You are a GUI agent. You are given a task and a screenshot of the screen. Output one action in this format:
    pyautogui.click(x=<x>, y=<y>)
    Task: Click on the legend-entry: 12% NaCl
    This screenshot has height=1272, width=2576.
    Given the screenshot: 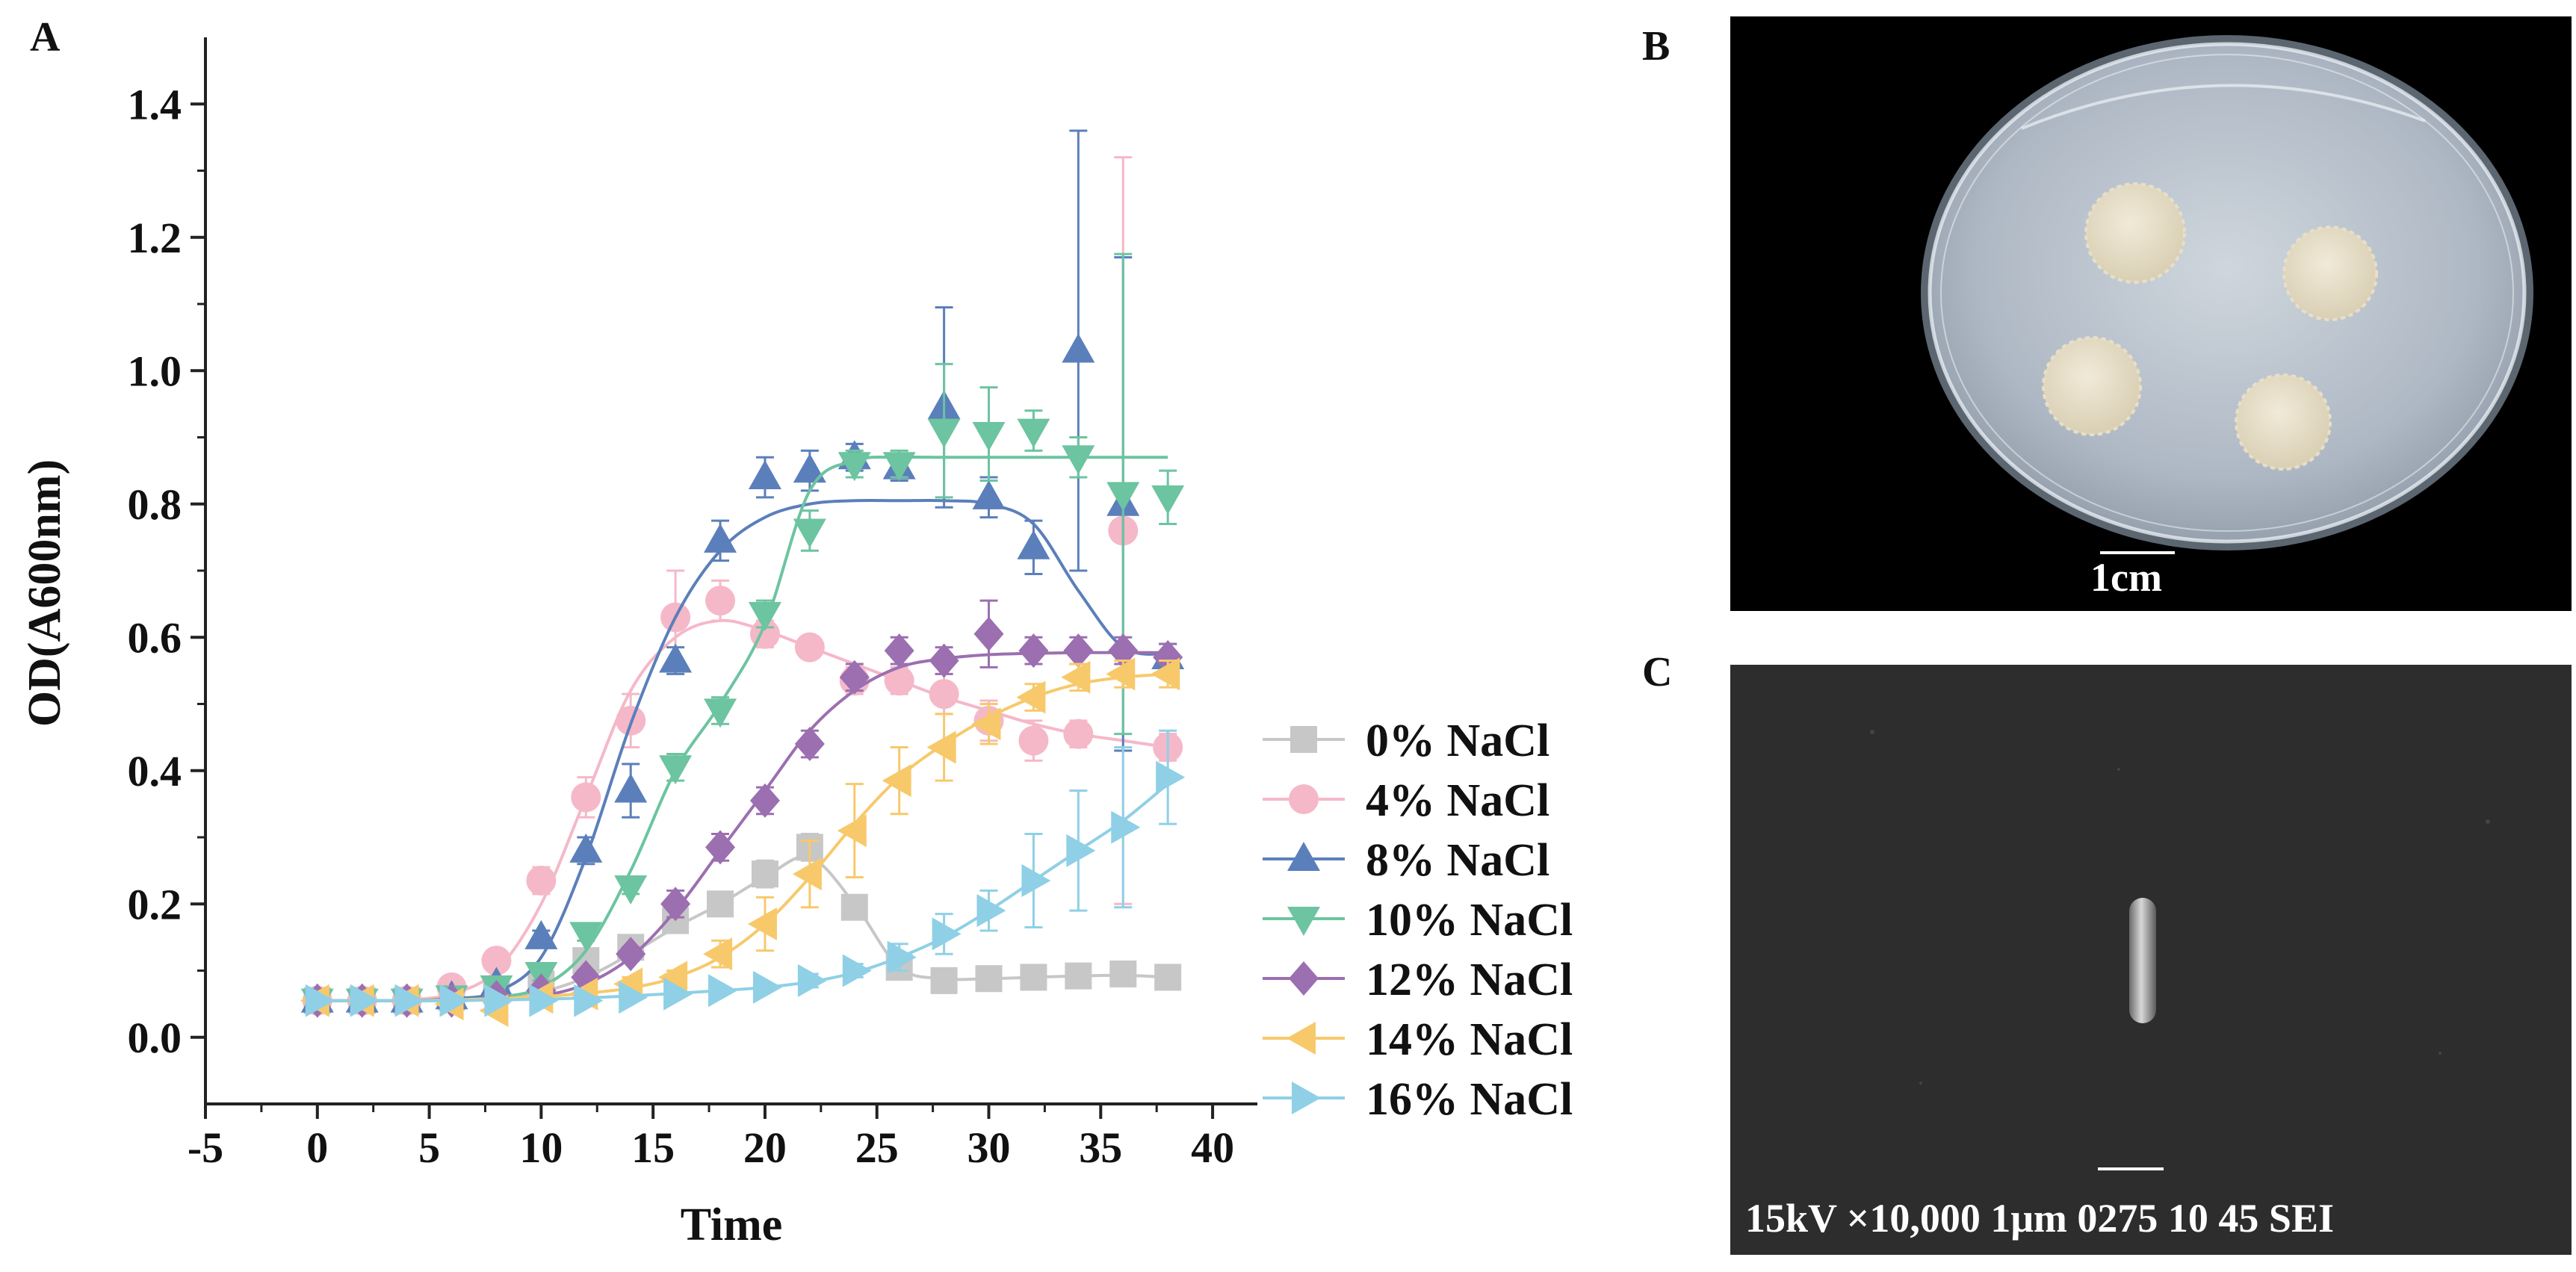 What is the action you would take?
    pyautogui.click(x=1418, y=980)
    